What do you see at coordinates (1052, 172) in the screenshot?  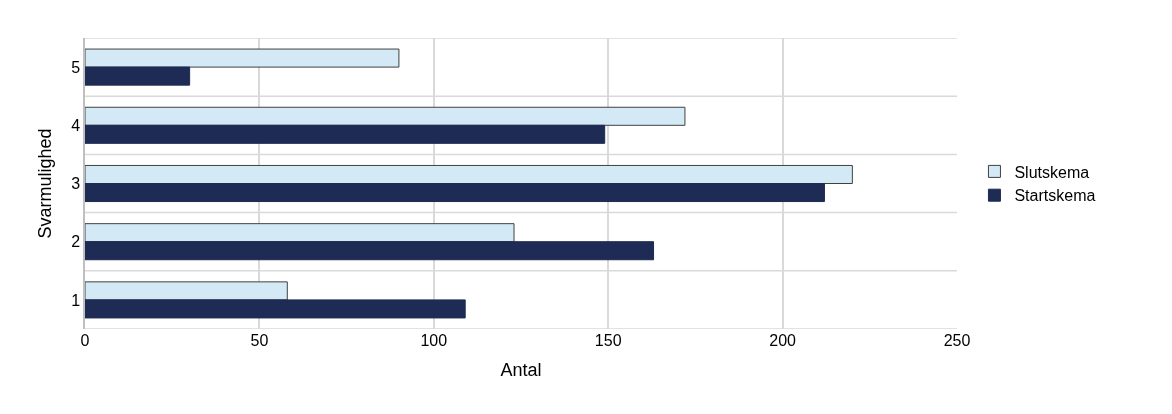 I see `legend-label: Slutskema` at bounding box center [1052, 172].